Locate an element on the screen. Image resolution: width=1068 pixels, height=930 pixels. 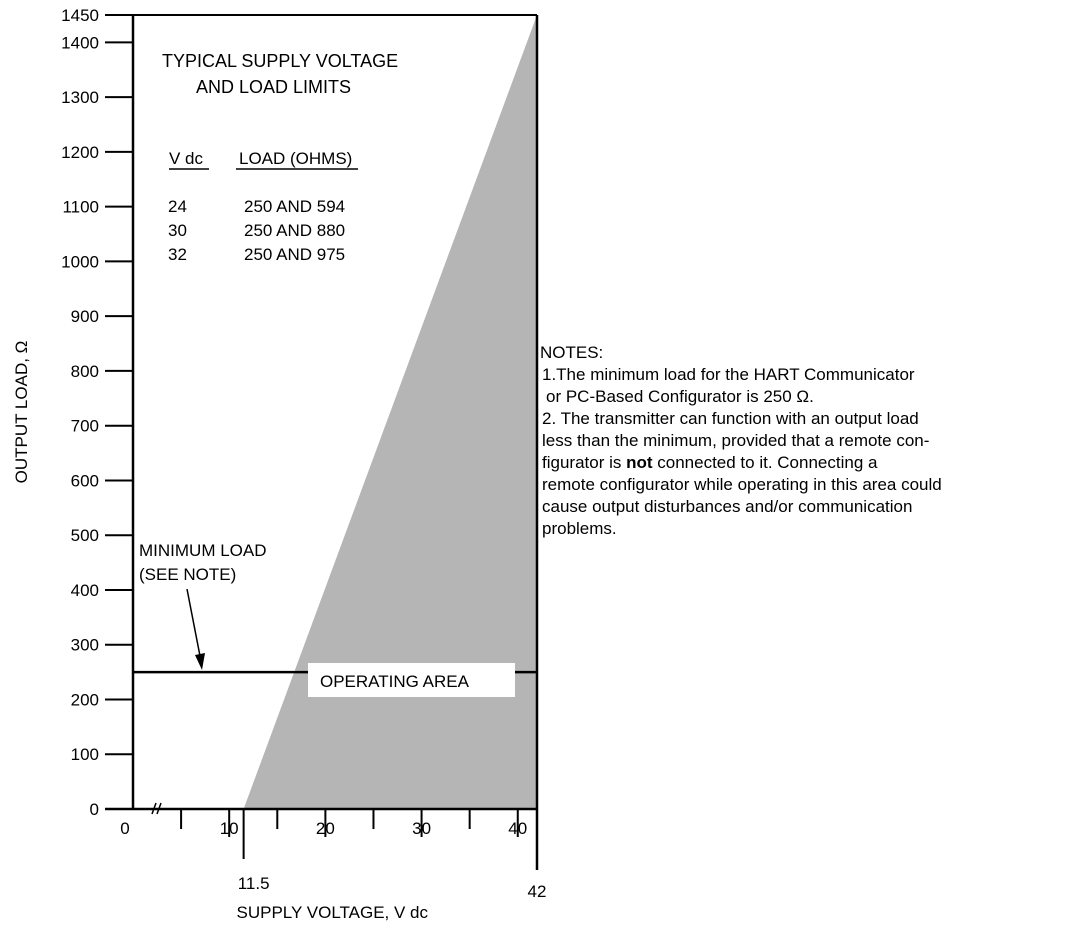
annotations: MINIMUM LOAD (SEE NOTE) OPERATING AREA is located at coordinates (327, 619).